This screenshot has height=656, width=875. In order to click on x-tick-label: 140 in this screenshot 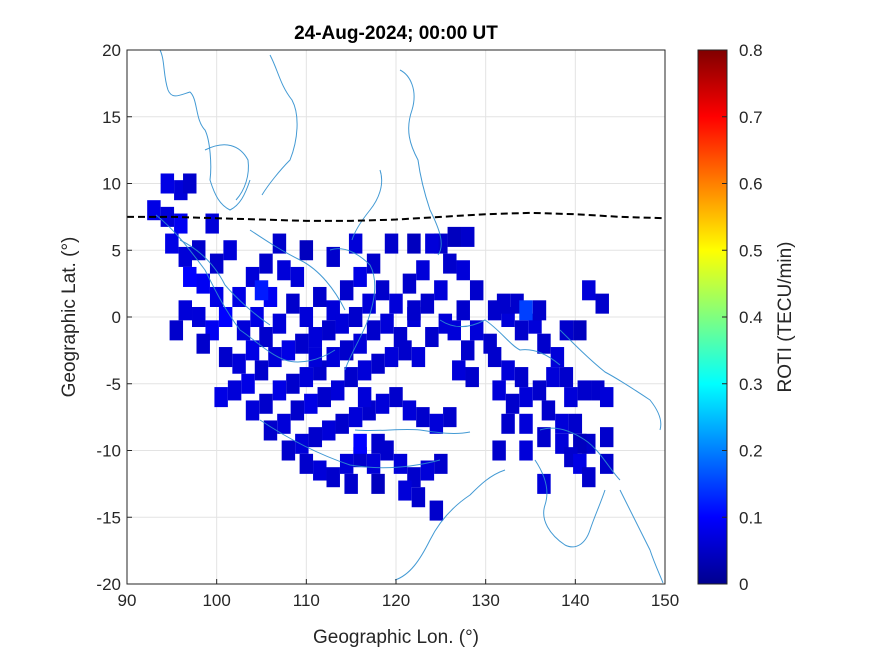, I will do `click(575, 600)`.